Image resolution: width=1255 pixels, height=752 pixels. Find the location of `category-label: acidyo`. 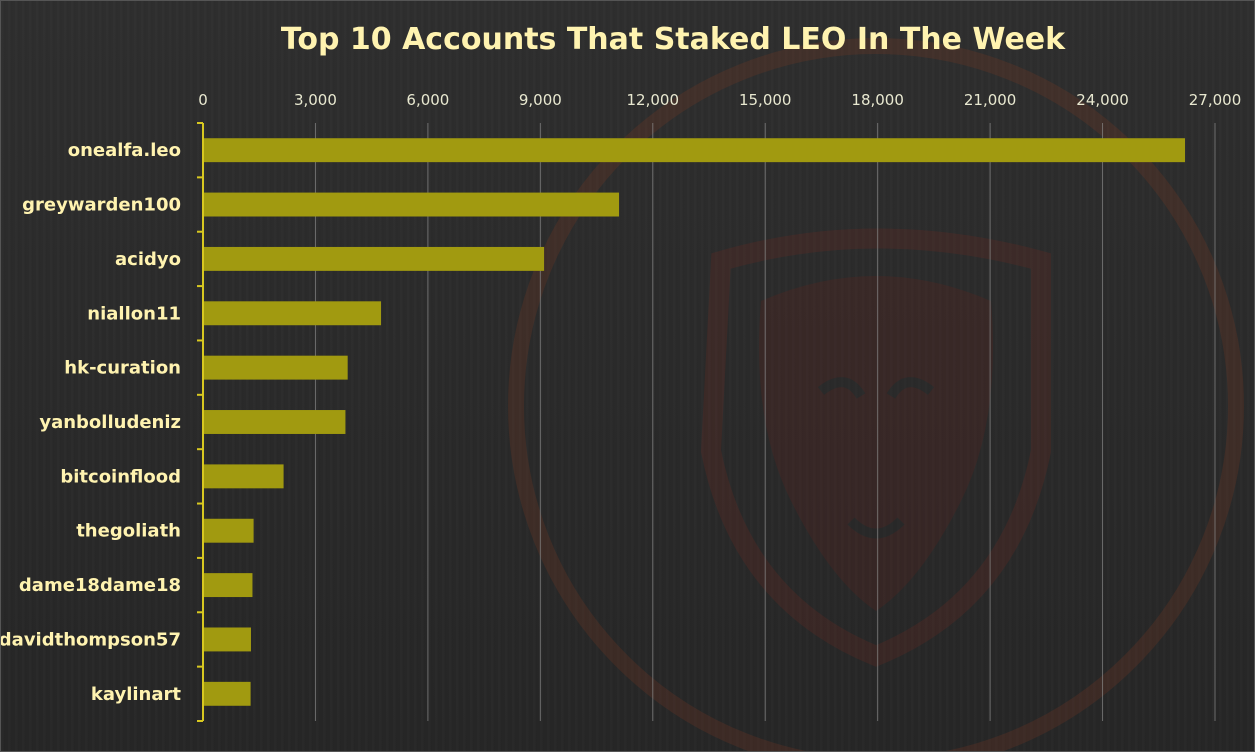

category-label: acidyo is located at coordinates (148, 259).